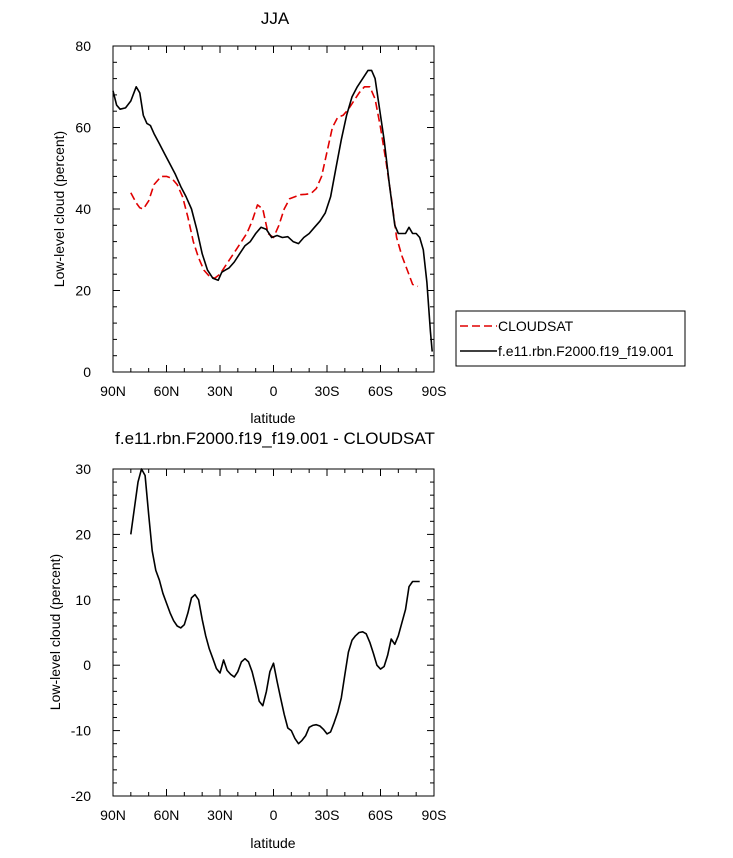  I want to click on legend: CLOUDSAT f.e11.rbn.F2000.f19_f19.001, so click(570, 338).